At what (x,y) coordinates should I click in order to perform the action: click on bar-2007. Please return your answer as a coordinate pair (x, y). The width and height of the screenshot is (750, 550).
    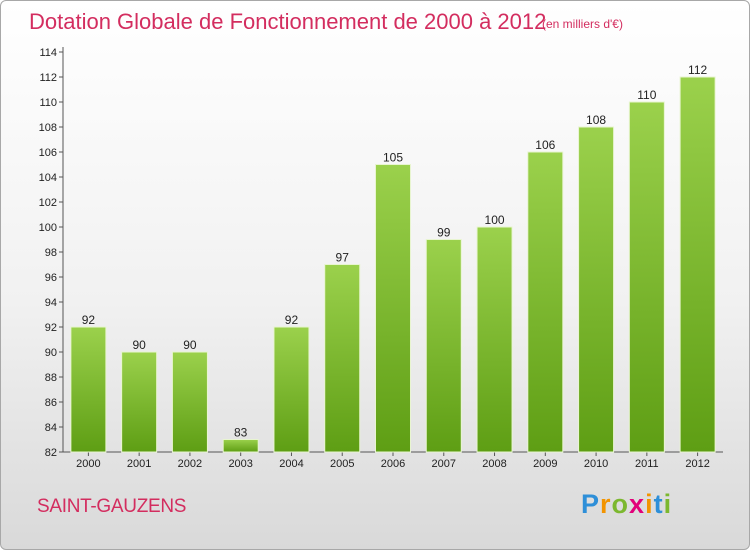
    Looking at the image, I should click on (443, 346).